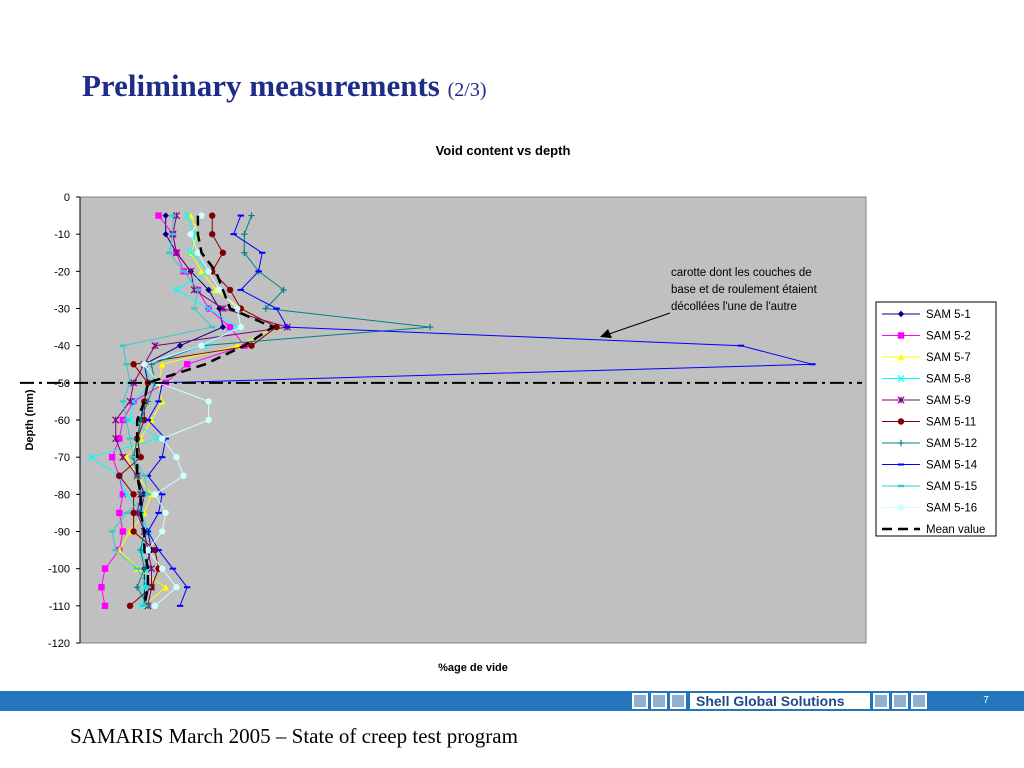  Describe the element at coordinates (467, 90) in the screenshot. I see `slide-title-suffix: (2/3)` at that location.